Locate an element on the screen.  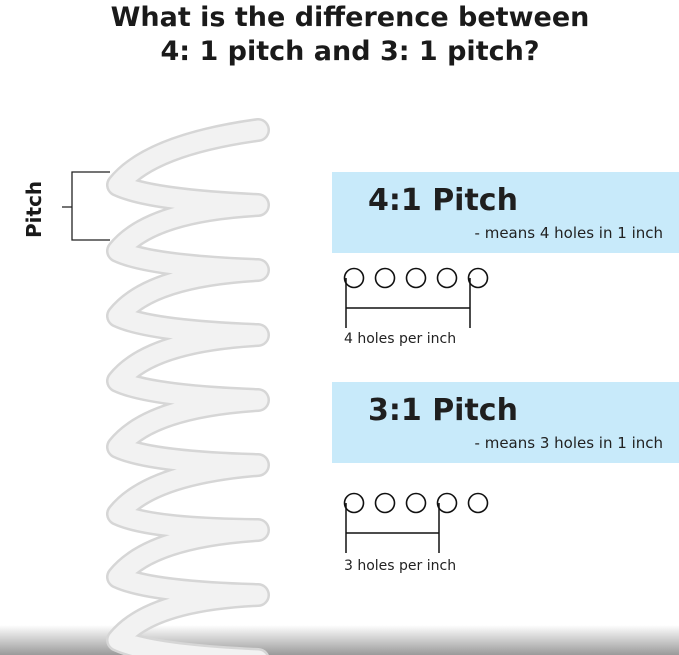
pitch-bracket is located at coordinates (86, 206).